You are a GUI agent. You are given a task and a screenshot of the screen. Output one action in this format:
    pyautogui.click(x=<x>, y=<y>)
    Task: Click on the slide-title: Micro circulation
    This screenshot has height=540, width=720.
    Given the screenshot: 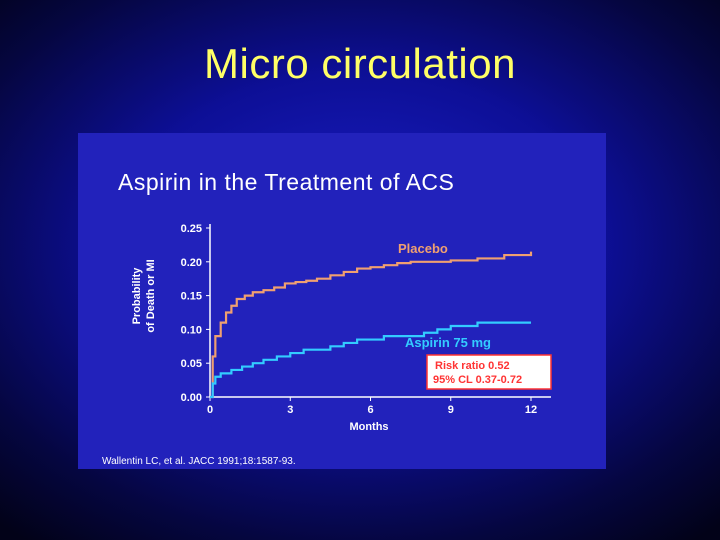 What is the action you would take?
    pyautogui.click(x=360, y=63)
    